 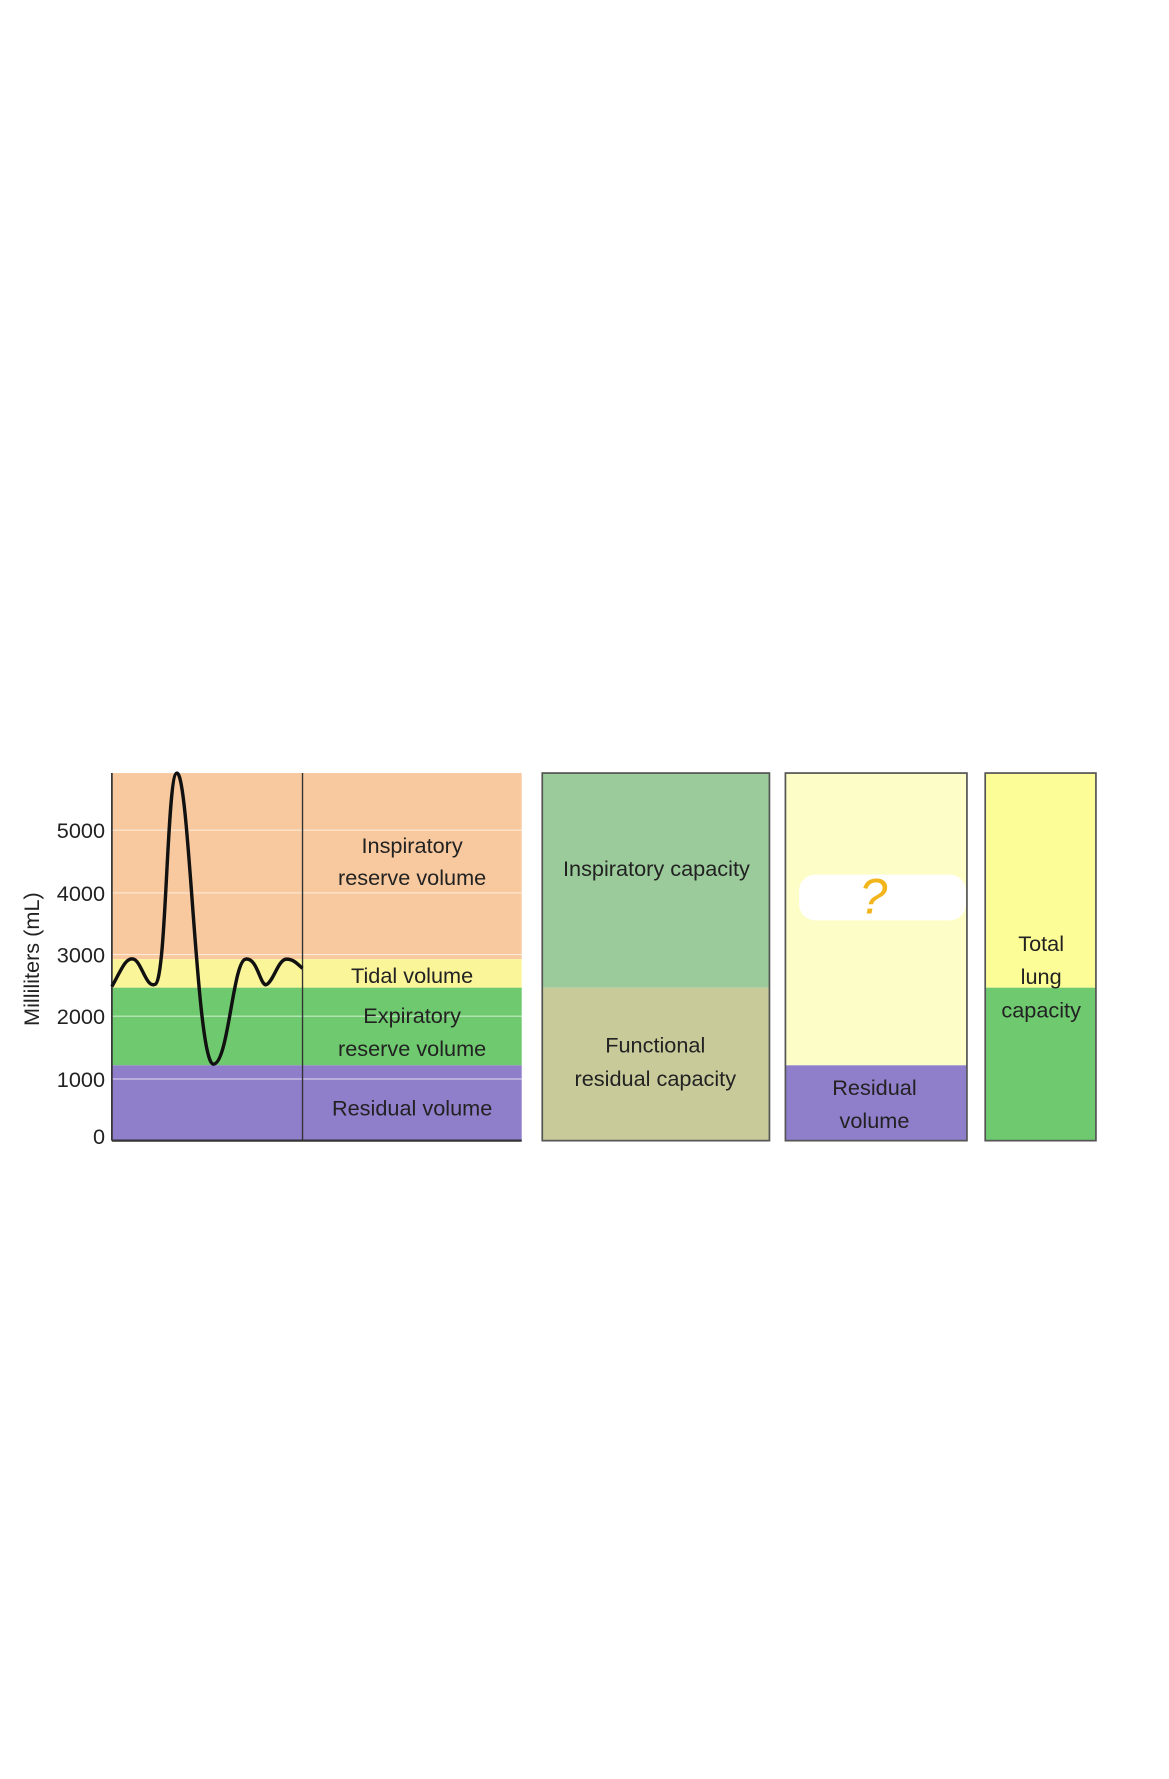 I want to click on tlc-label: Total lung capacity, so click(x=1041, y=976).